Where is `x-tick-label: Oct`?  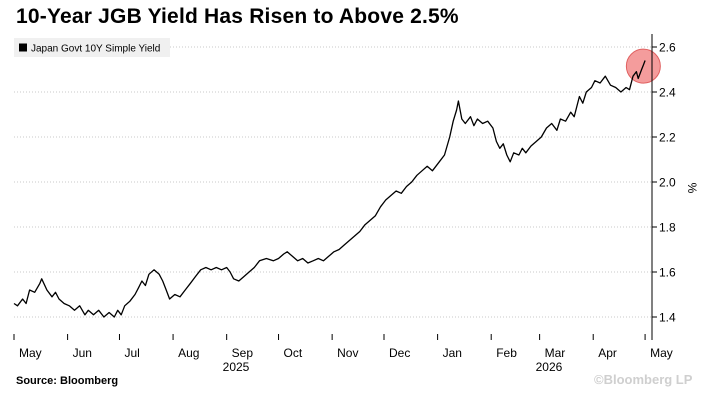 x-tick-label: Oct is located at coordinates (293, 353).